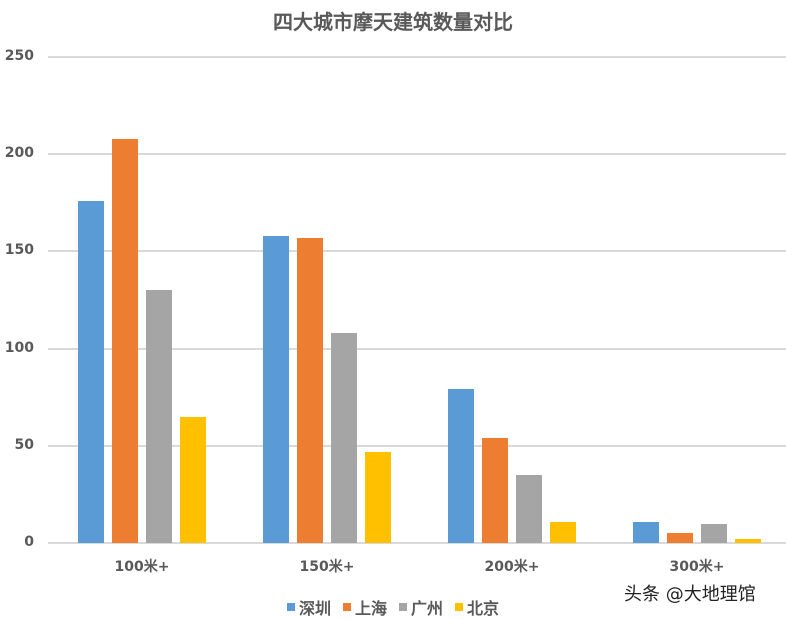  Describe the element at coordinates (19, 347) in the screenshot. I see `y-tick-label: 100` at that location.